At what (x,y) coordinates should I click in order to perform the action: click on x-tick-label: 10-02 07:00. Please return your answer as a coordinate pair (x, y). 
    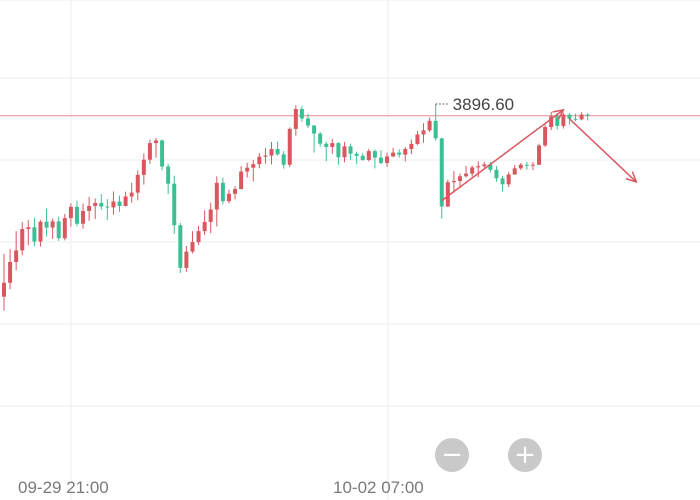
    Looking at the image, I should click on (378, 487).